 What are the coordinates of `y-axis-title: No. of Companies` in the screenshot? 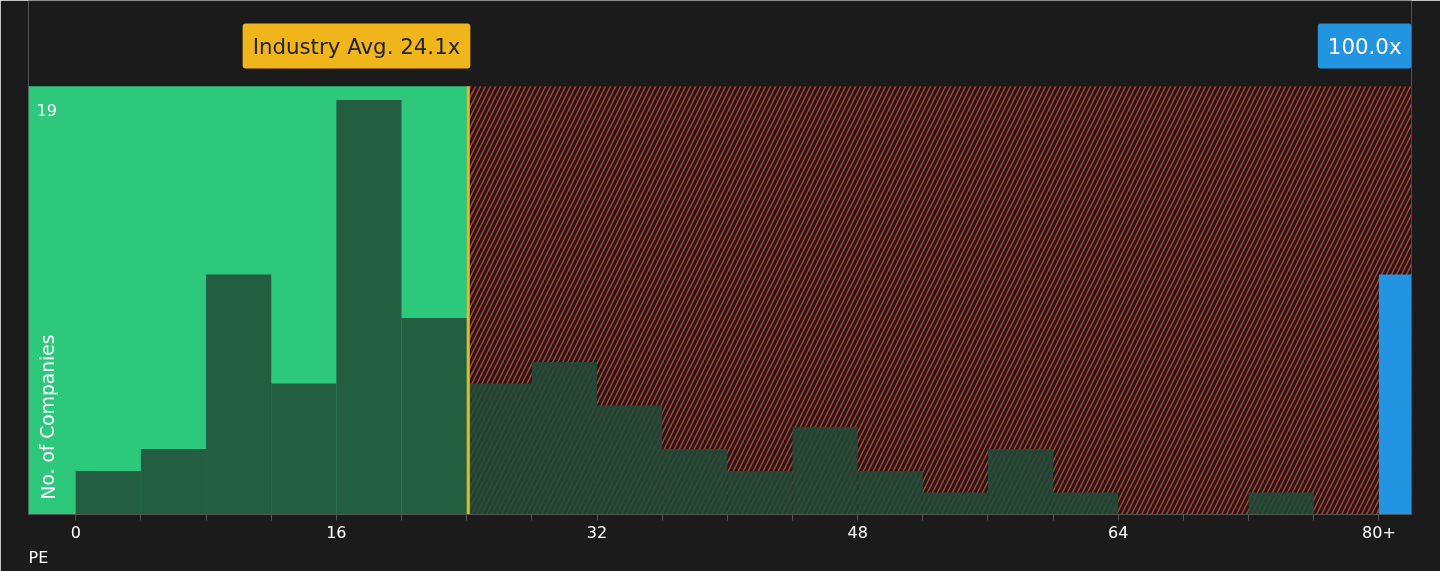 It's located at (48, 417).